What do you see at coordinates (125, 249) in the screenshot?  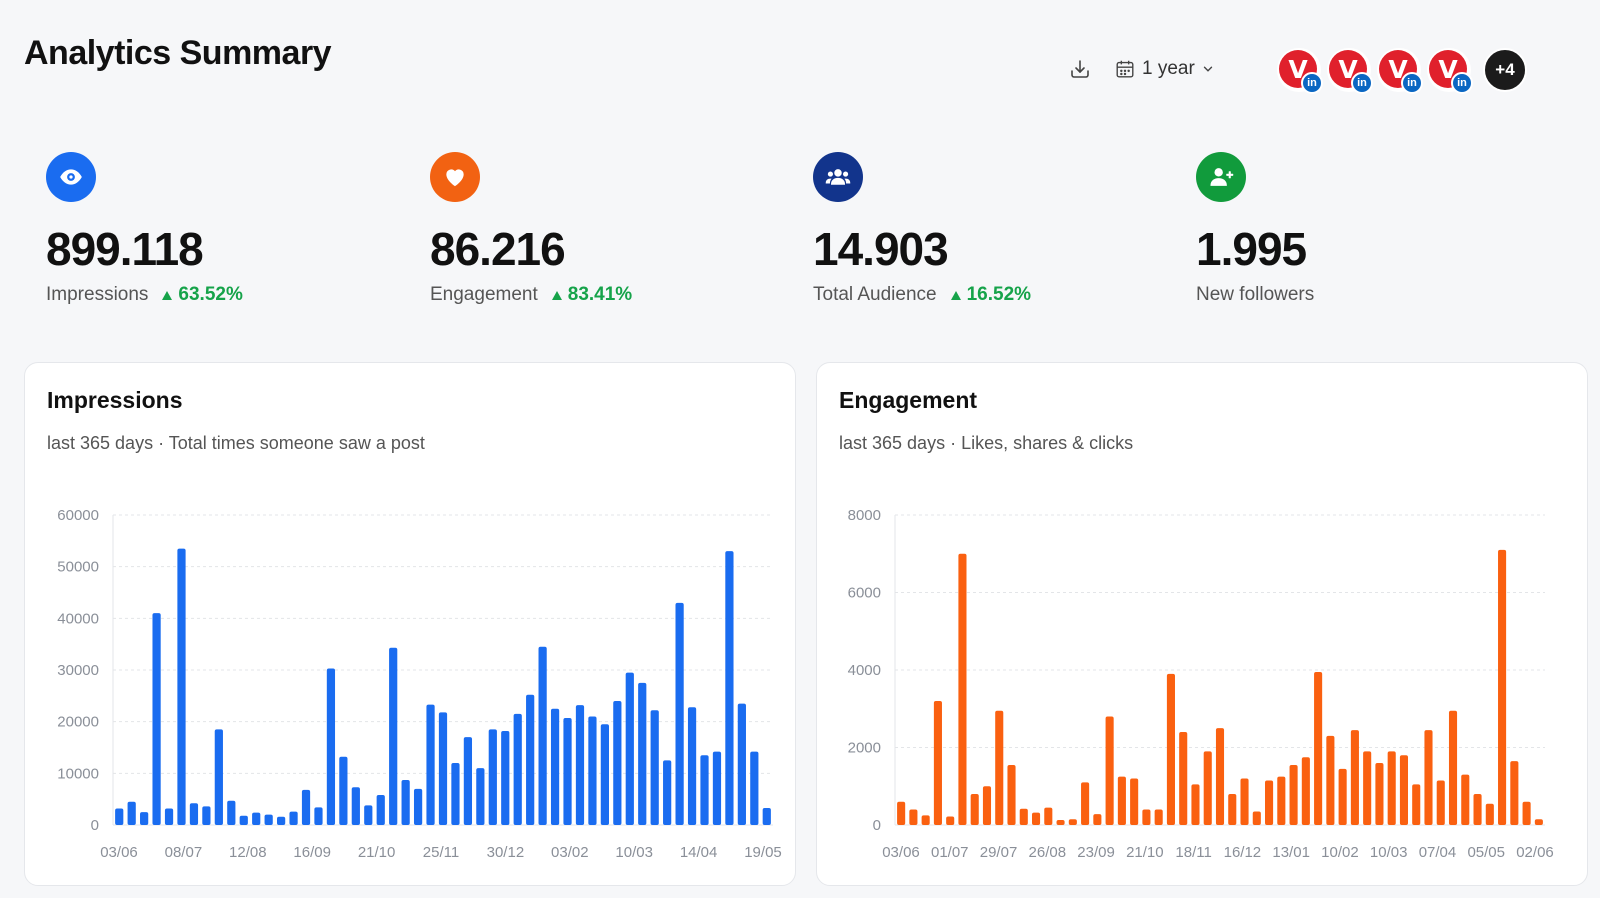 I see `stat-value: 899.118` at bounding box center [125, 249].